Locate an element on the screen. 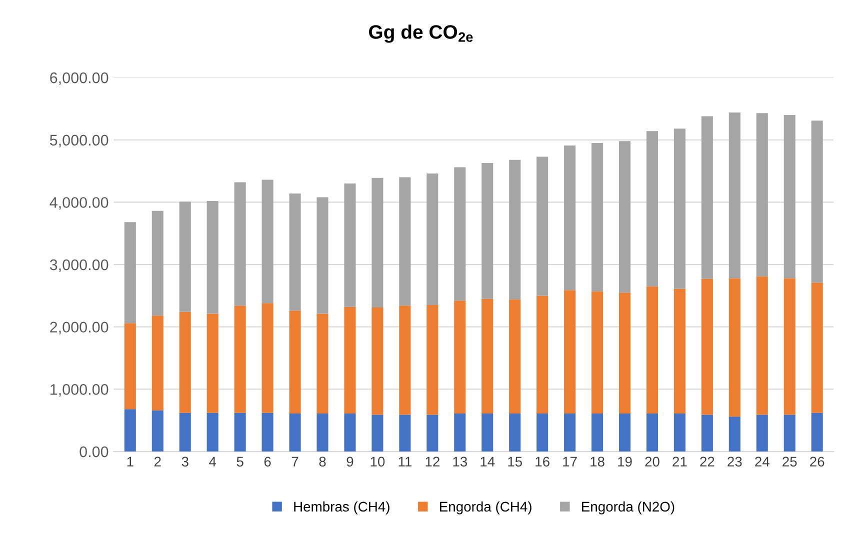  x-tick-label: 9 is located at coordinates (350, 461).